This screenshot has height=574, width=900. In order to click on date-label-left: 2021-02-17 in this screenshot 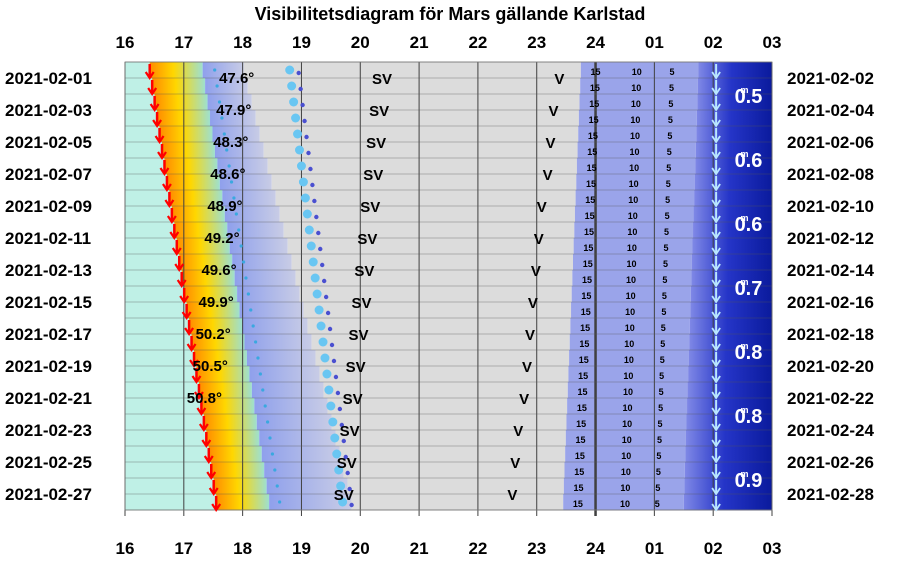, I will do `click(48, 334)`.